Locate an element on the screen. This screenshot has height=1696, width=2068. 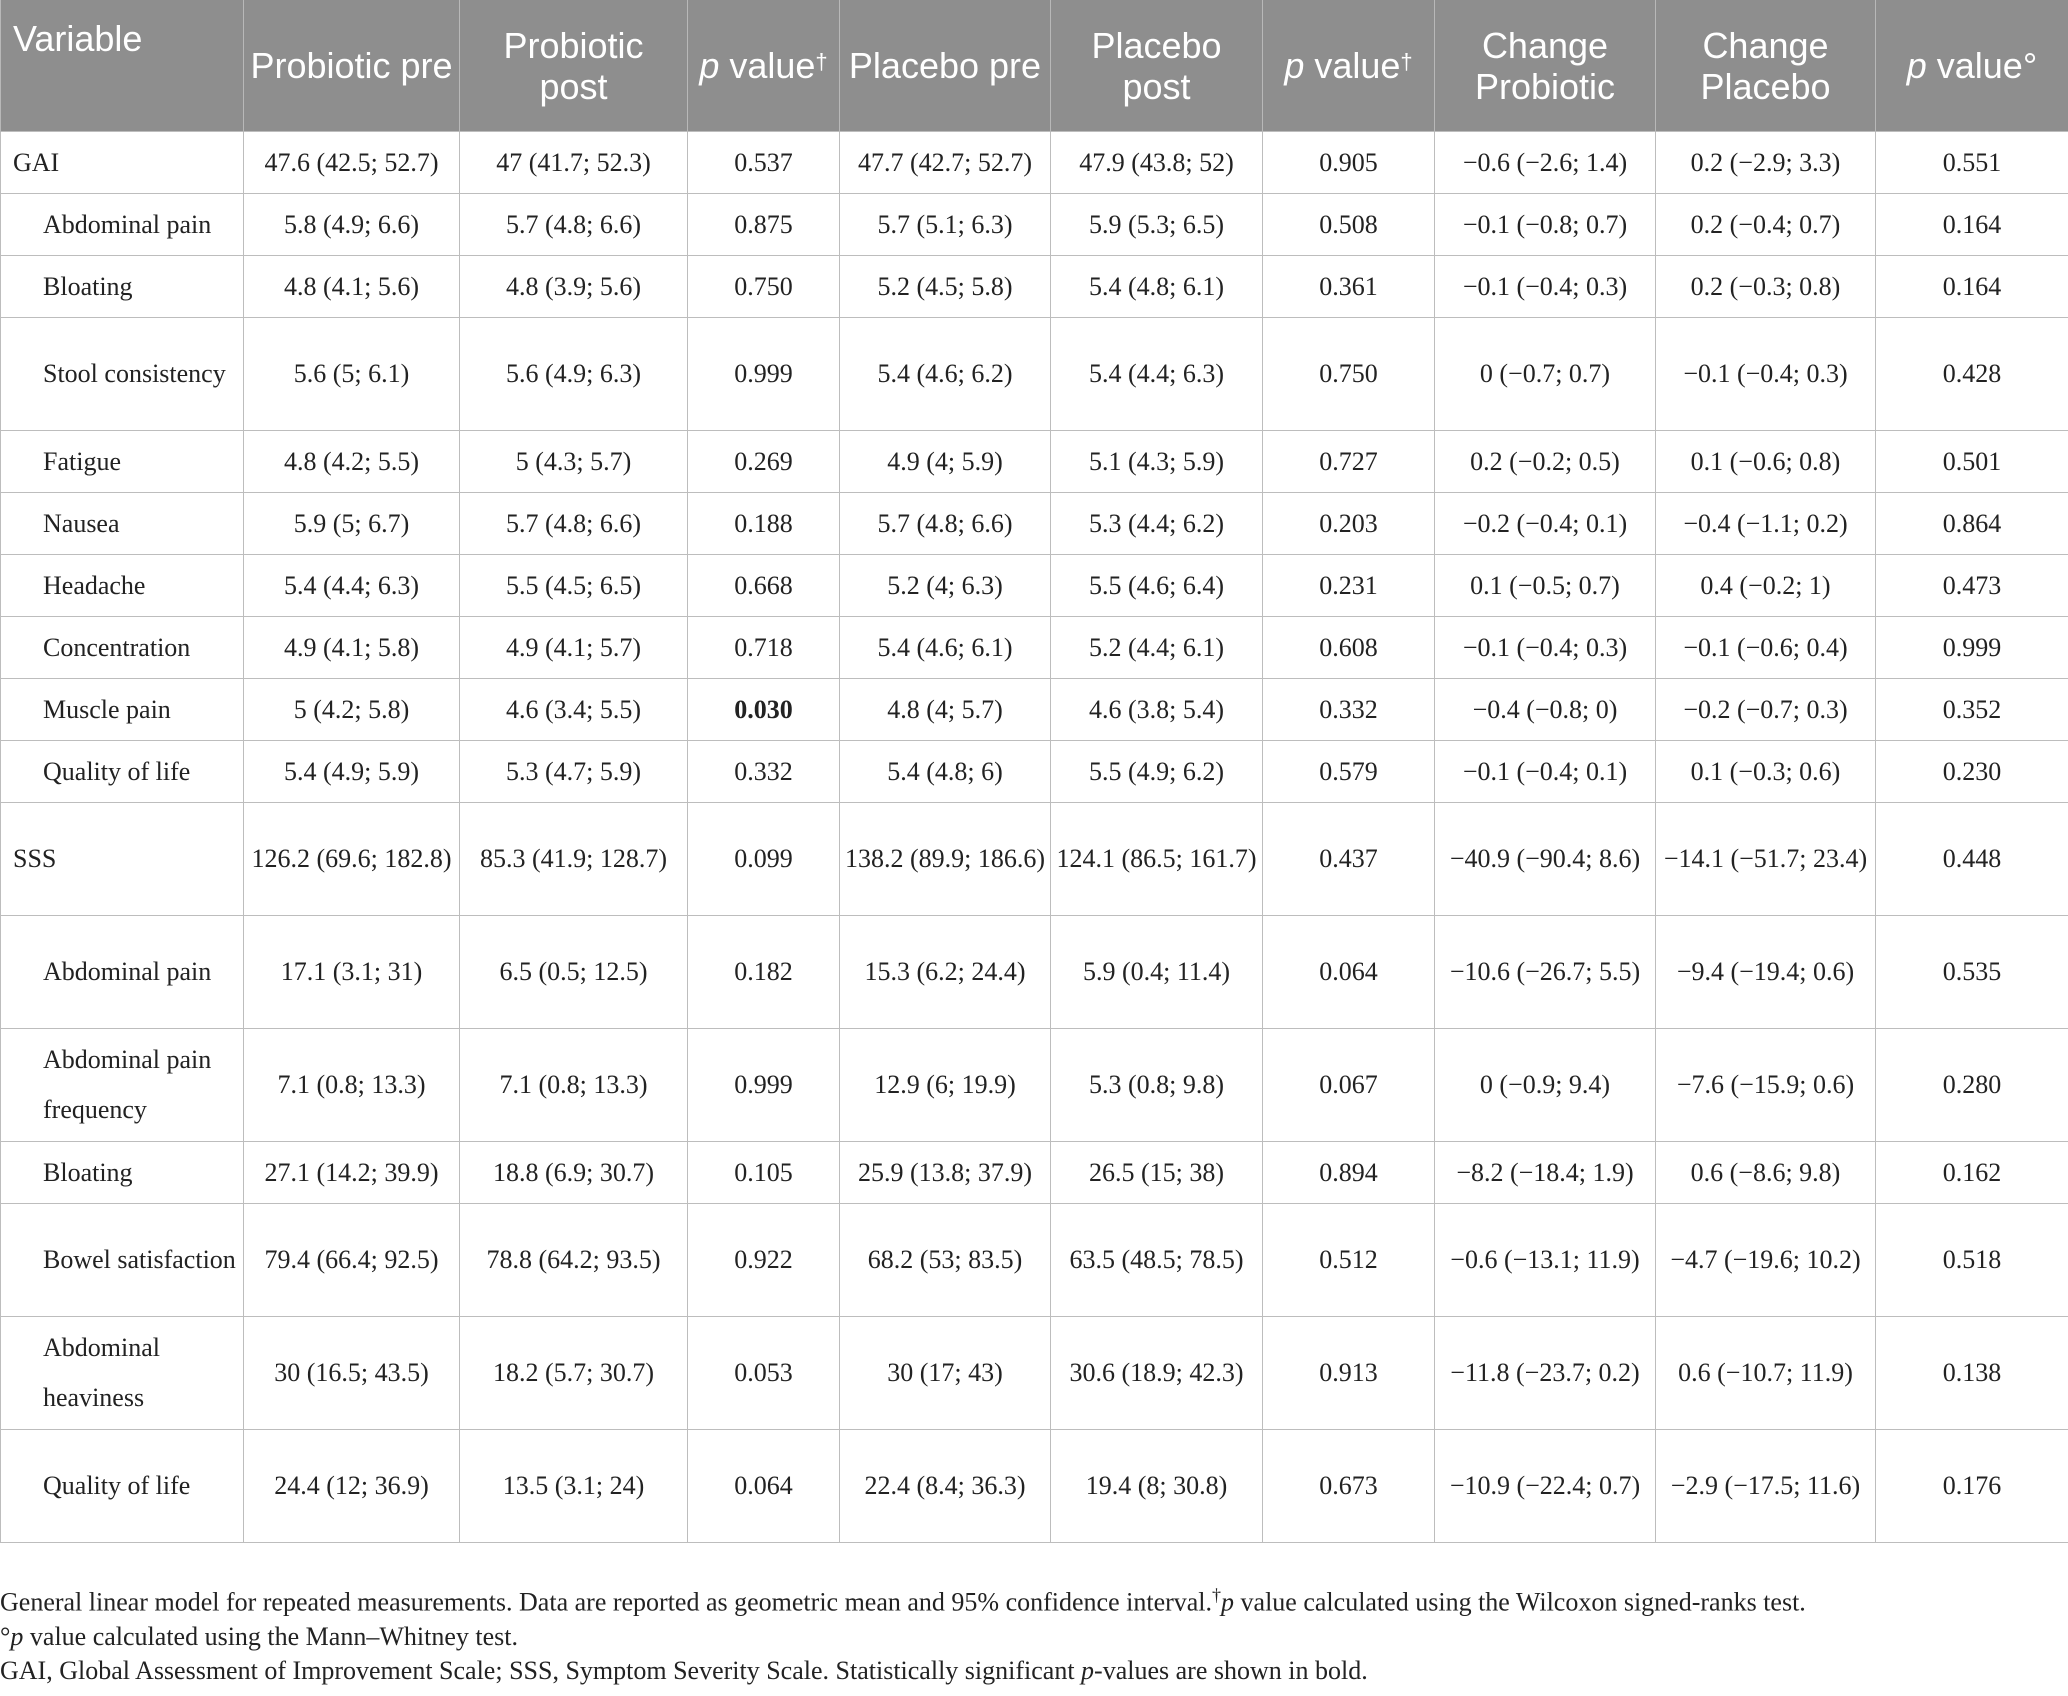
p-value-cell: 0.448 is located at coordinates (1971, 859).